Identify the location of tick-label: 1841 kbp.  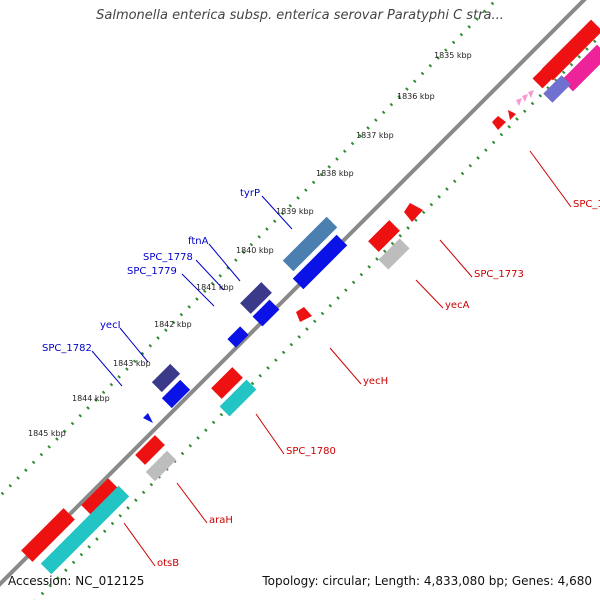
(215, 287).